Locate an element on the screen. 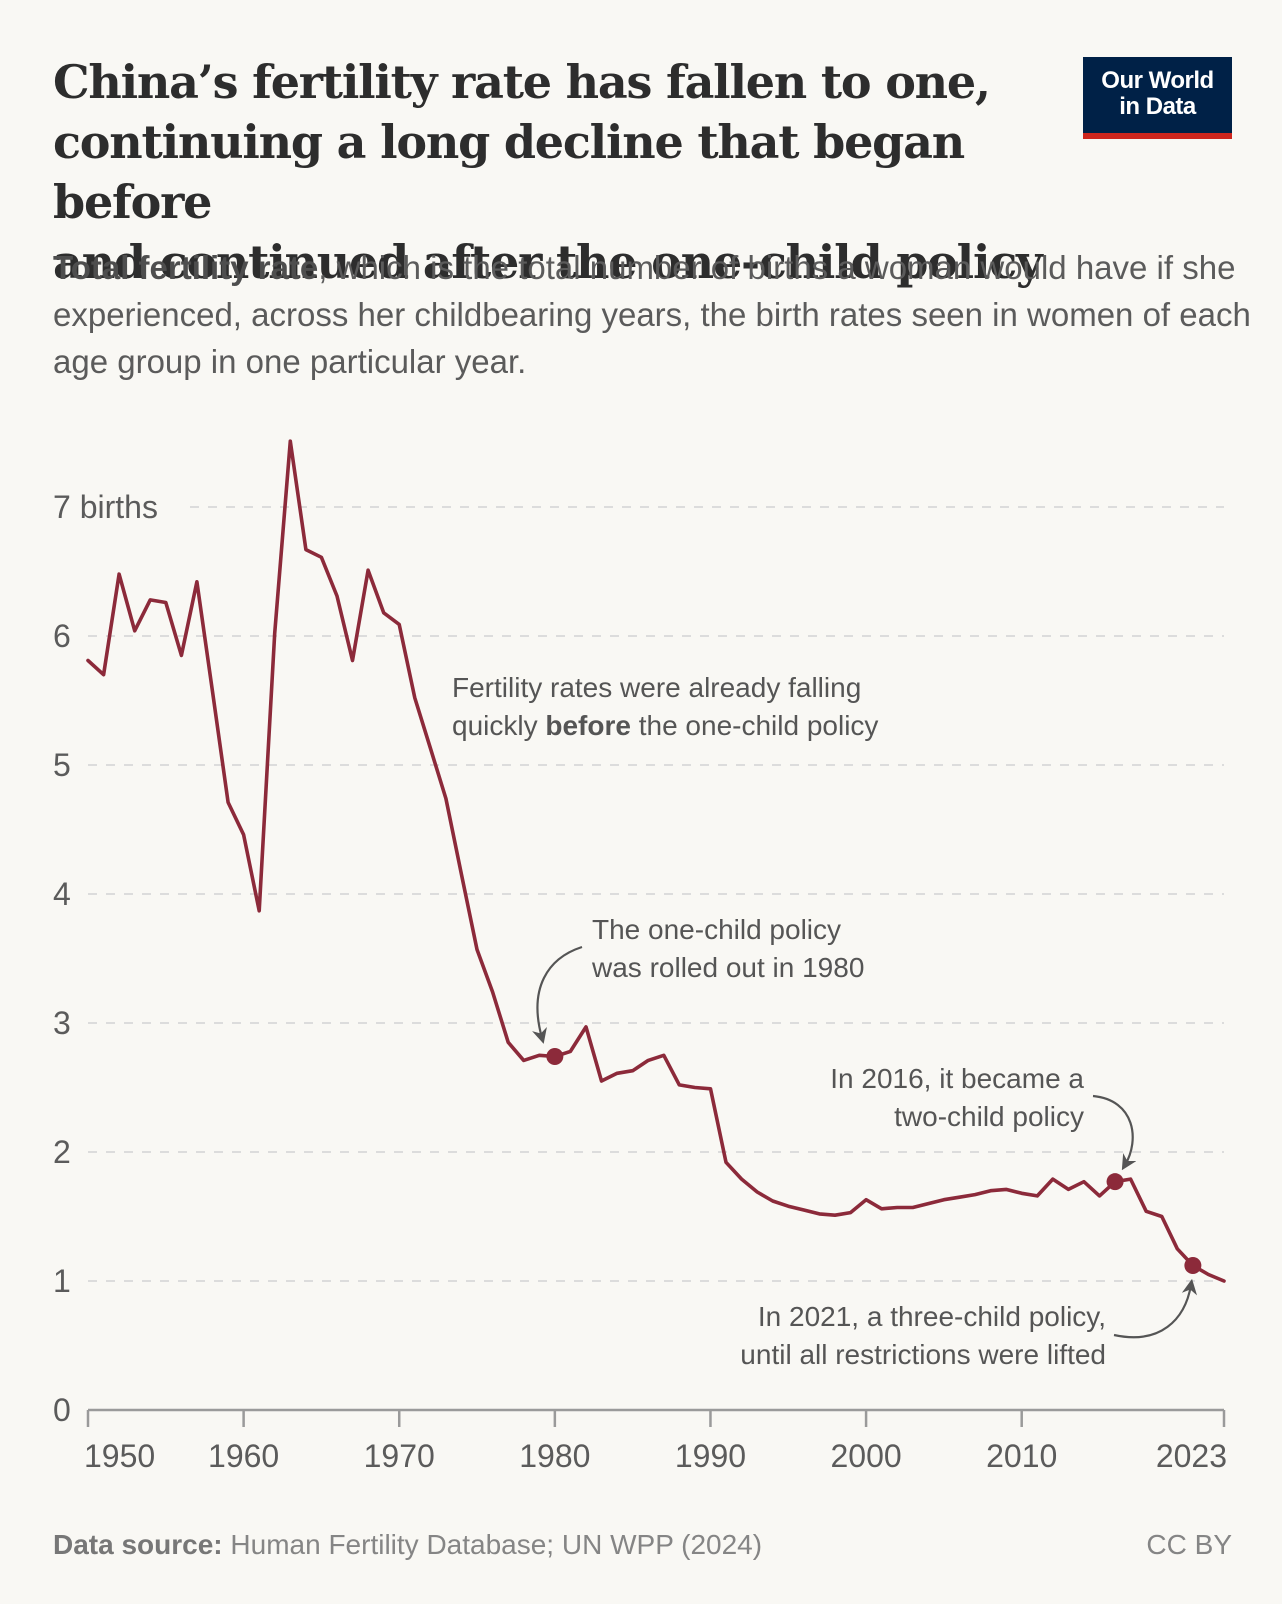  annotation-line: was rolled out in 1980 is located at coordinates (727, 967).